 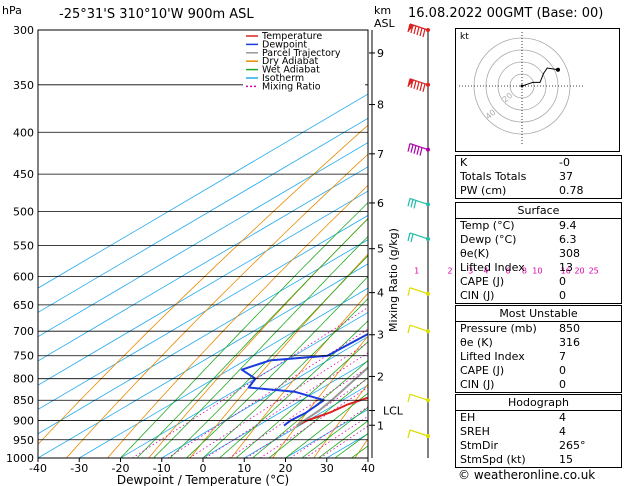 I want to click on pressure-tick-label: 450, so click(x=23, y=174).